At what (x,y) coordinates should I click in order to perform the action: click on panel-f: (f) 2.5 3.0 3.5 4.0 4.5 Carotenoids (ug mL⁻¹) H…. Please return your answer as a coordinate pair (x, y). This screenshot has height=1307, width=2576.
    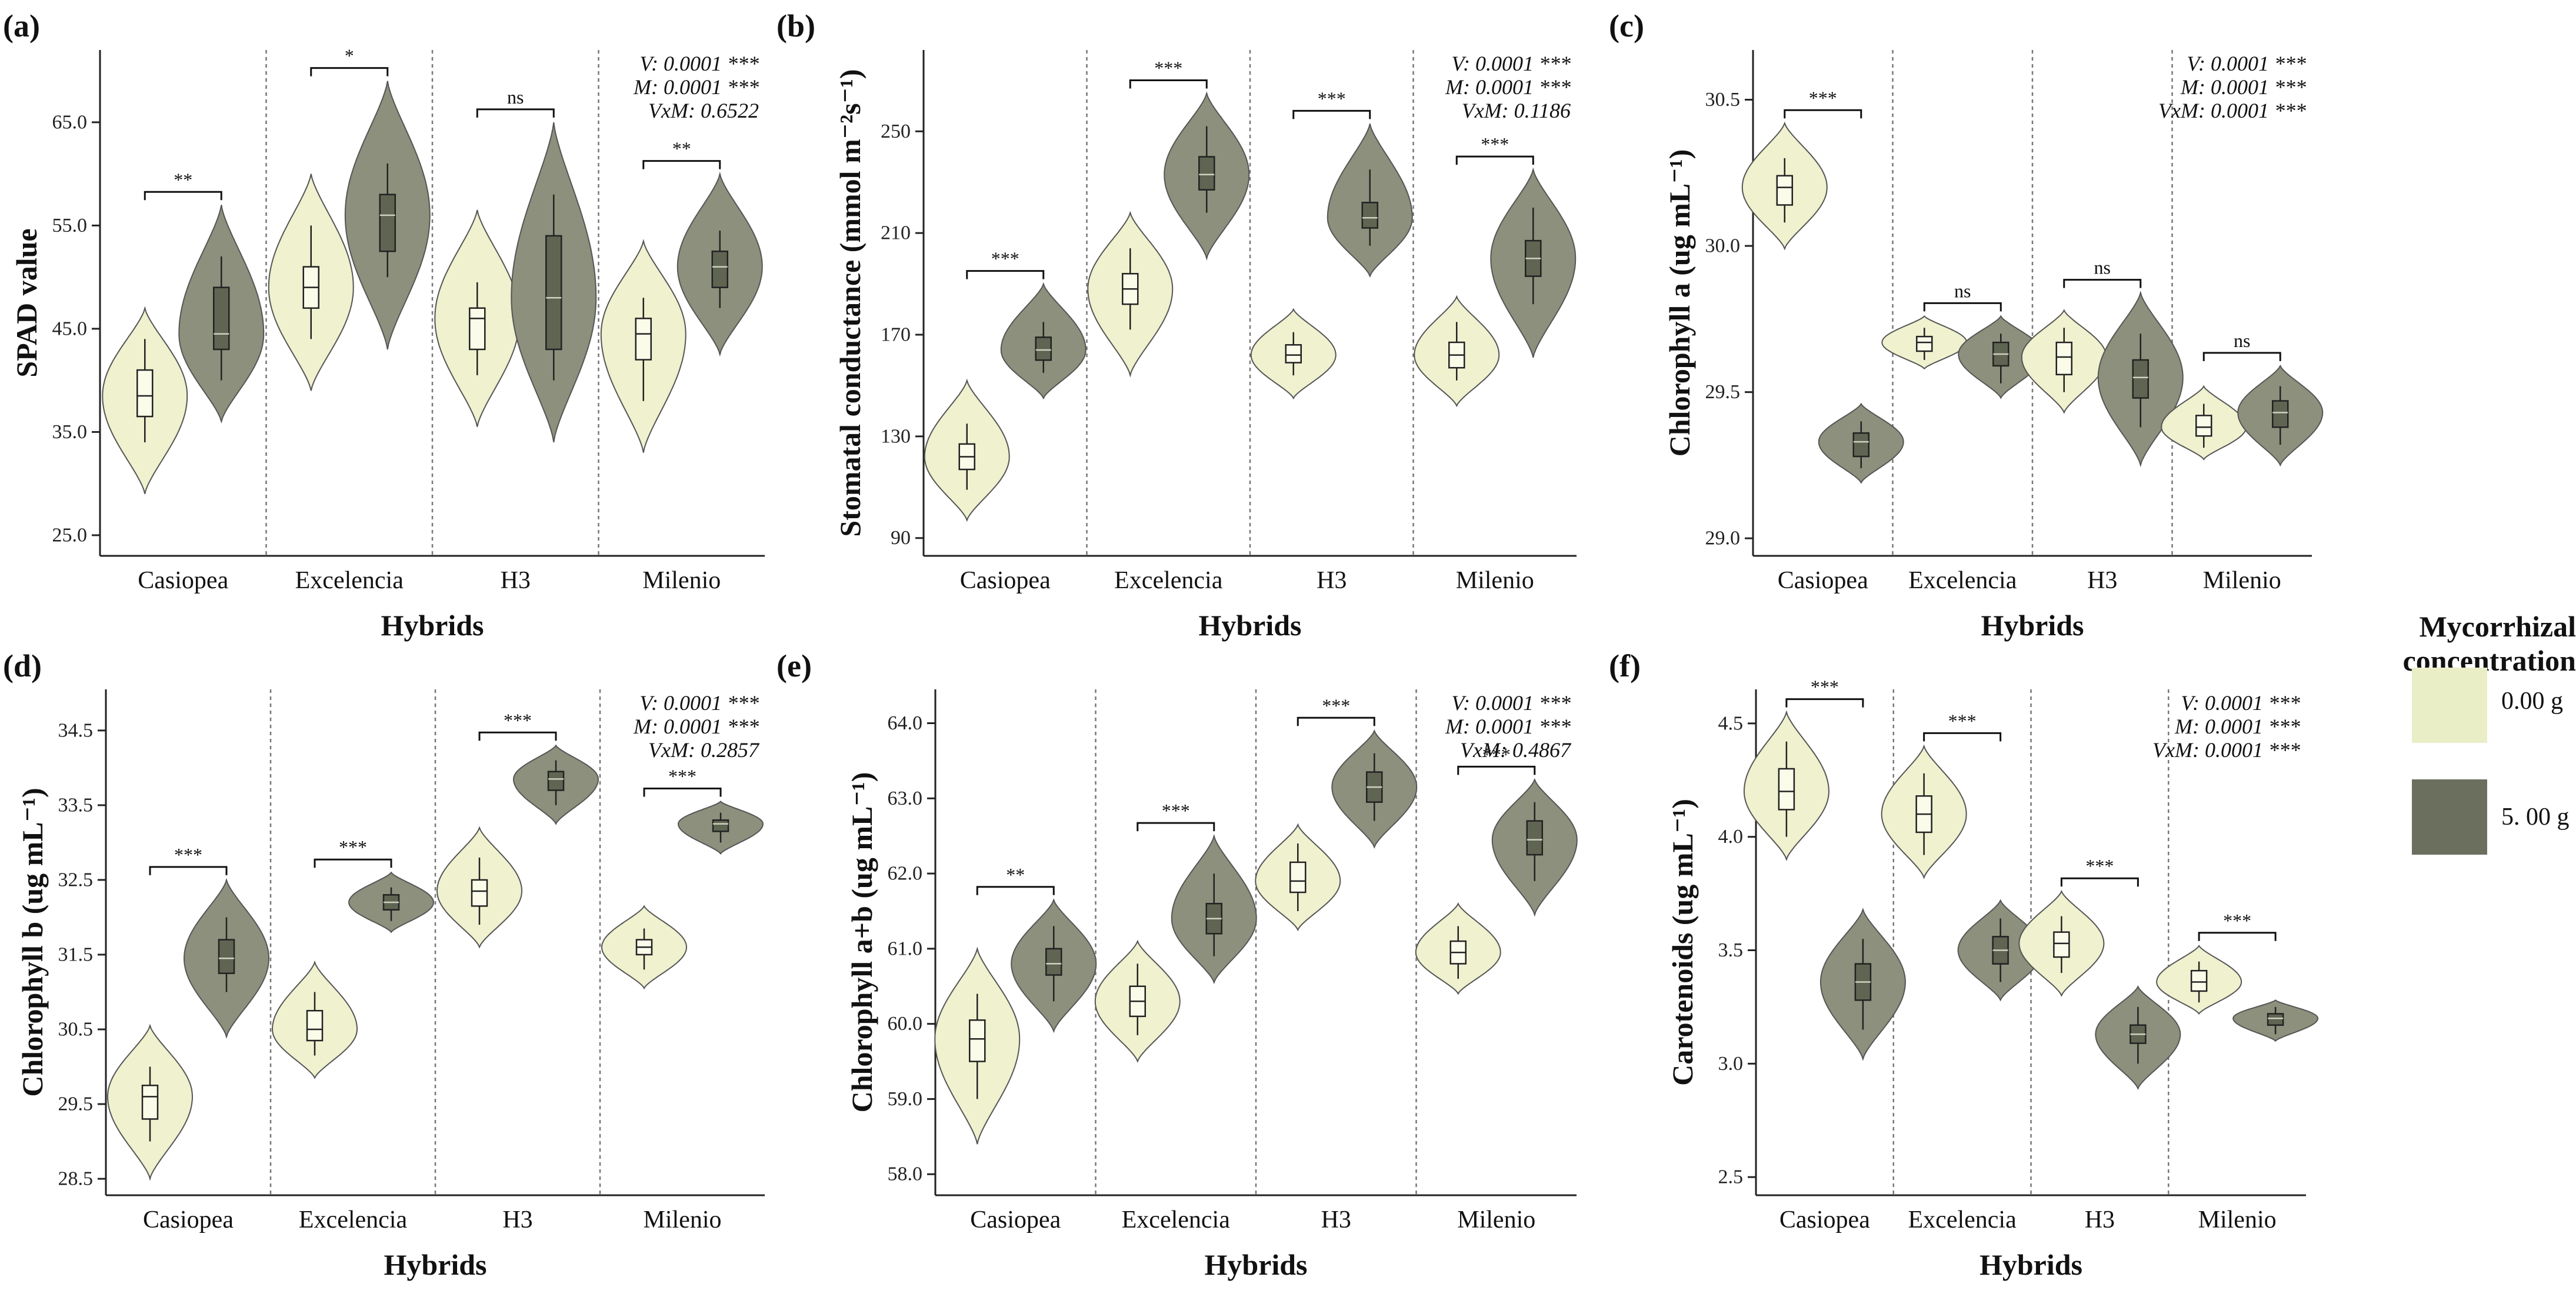
    Looking at the image, I should click on (1964, 965).